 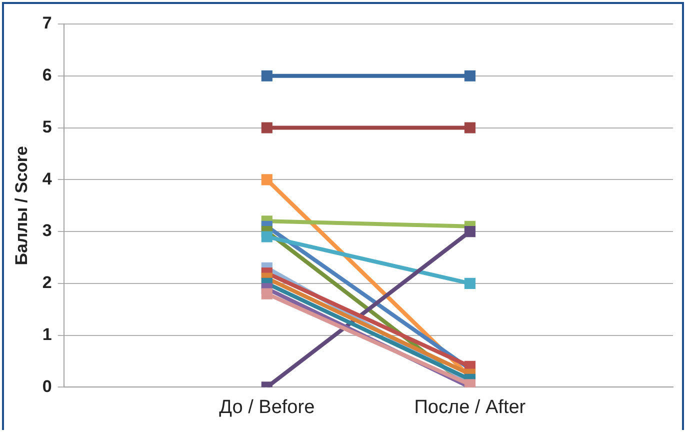 What do you see at coordinates (47, 334) in the screenshot?
I see `y-tick-label: 1` at bounding box center [47, 334].